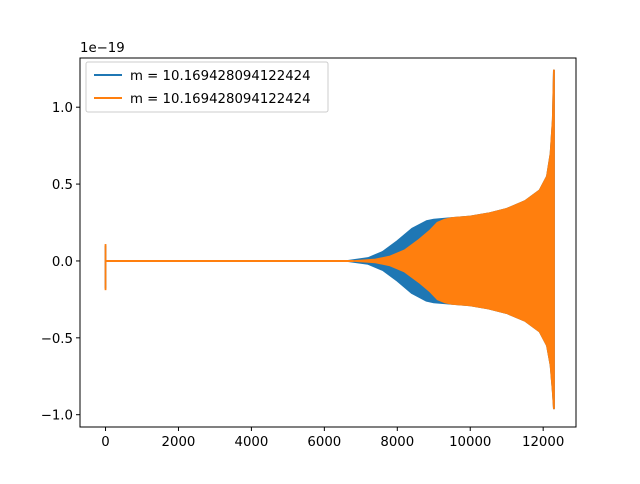 This screenshot has height=484, width=640. Describe the element at coordinates (179, 442) in the screenshot. I see `x-tick-label: 2000` at that location.